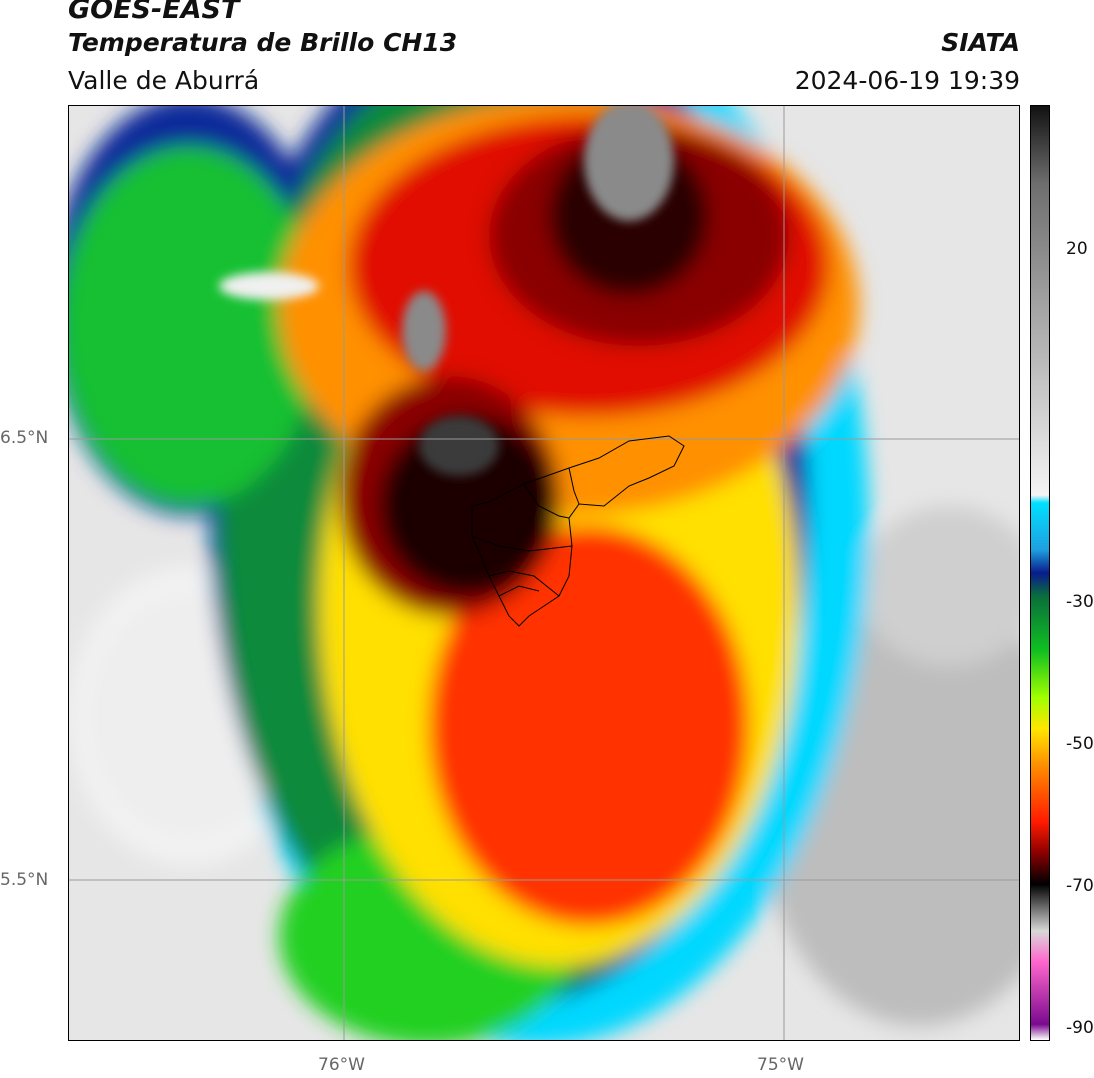  What do you see at coordinates (1077, 249) in the screenshot?
I see `colorbar-tick-label: 20` at bounding box center [1077, 249].